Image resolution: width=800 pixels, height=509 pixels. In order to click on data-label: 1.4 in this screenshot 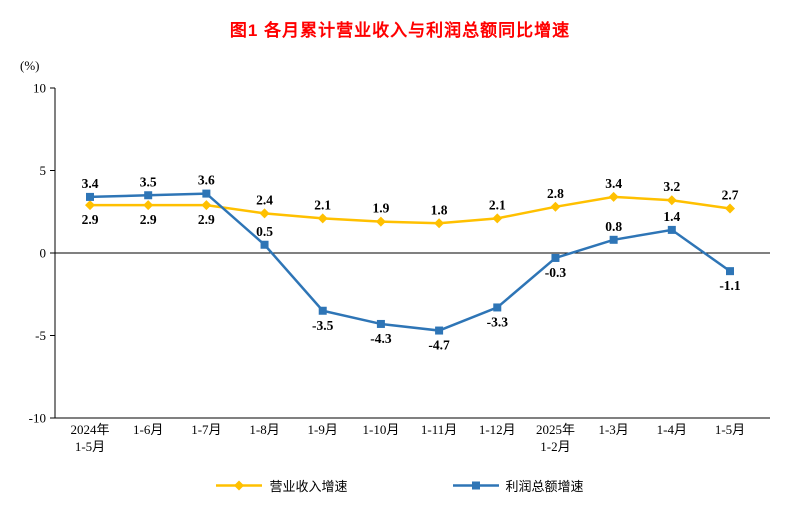, I will do `click(671, 216)`.